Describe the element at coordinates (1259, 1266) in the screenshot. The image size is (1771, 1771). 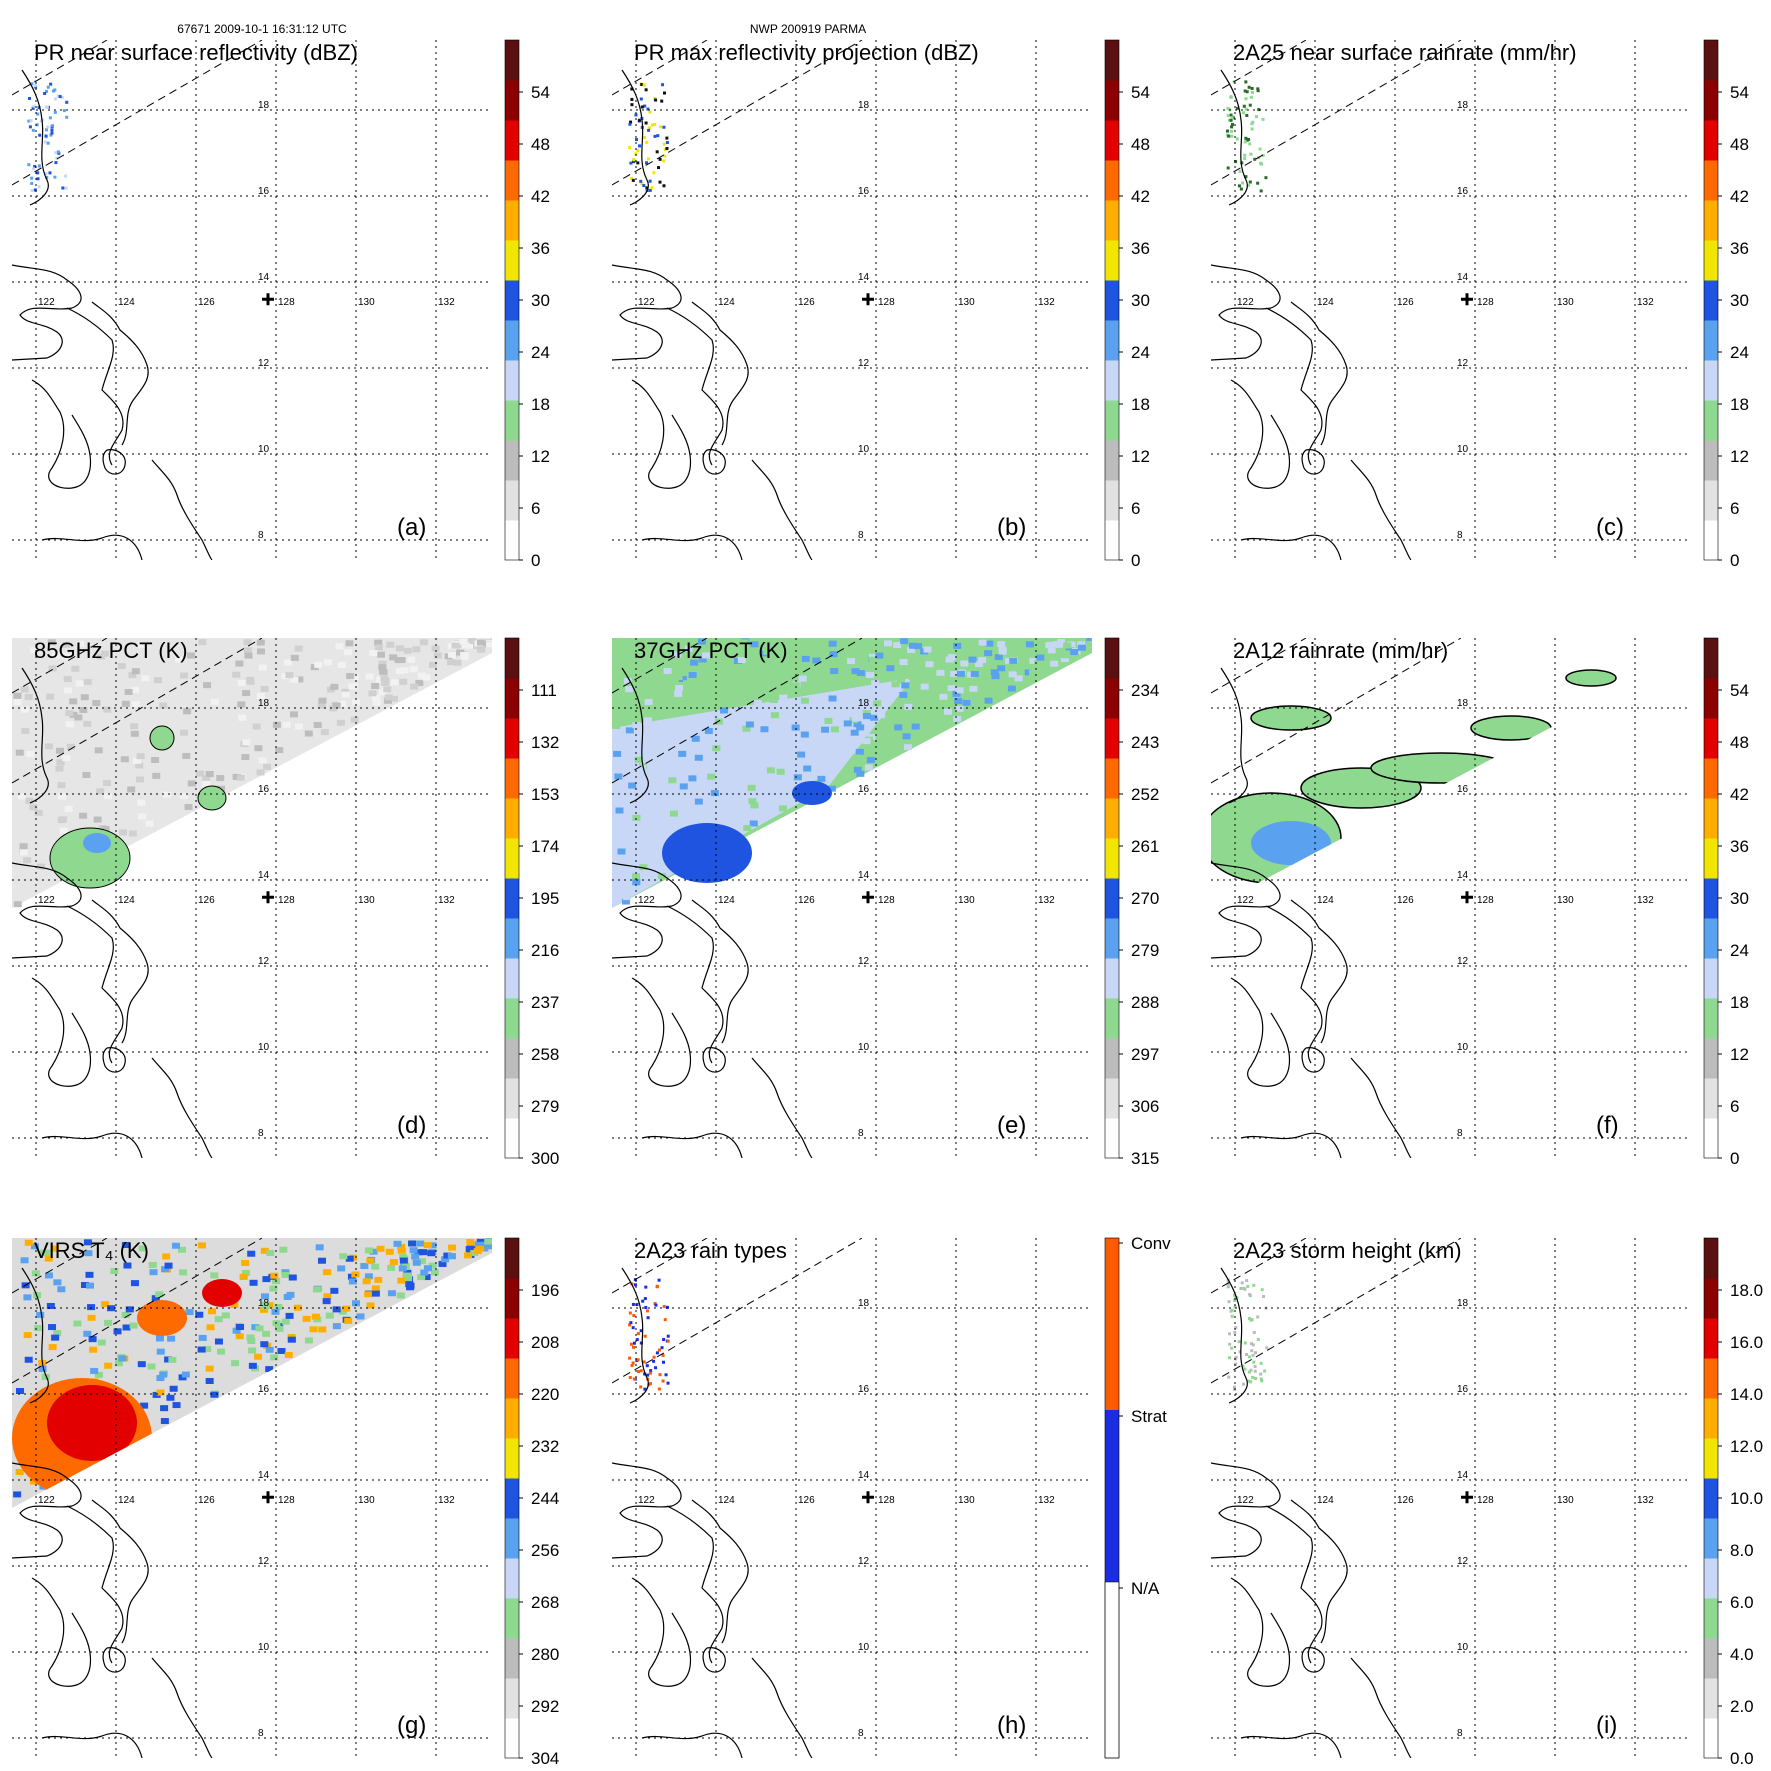
I see `swath-edge-upper` at that location.